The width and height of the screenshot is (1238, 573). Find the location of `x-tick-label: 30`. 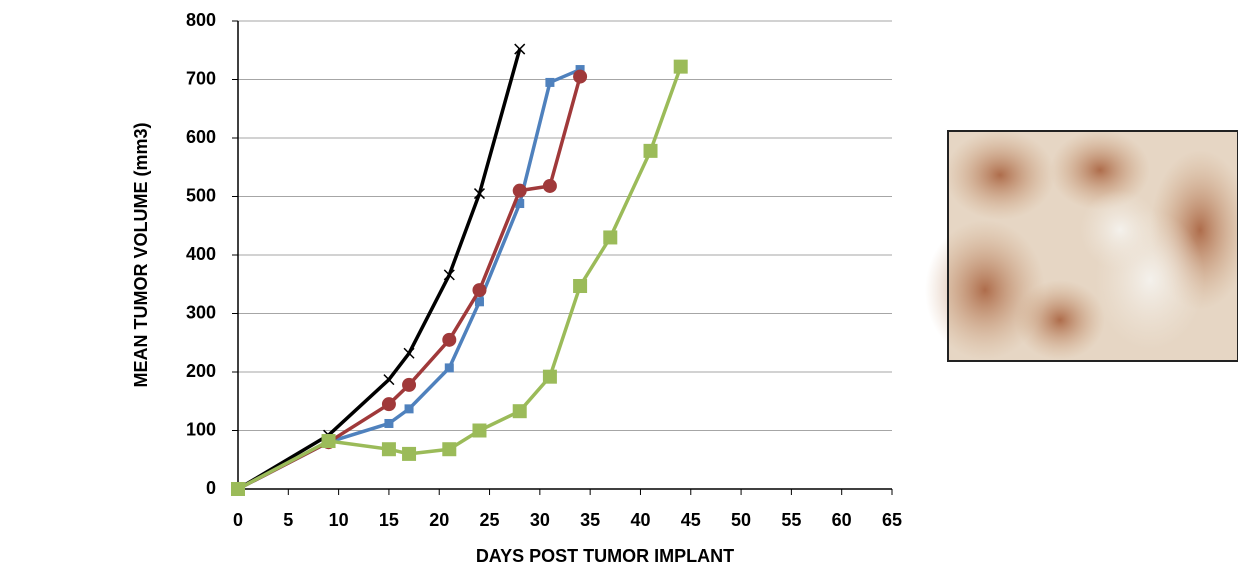

x-tick-label: 30 is located at coordinates (540, 520).